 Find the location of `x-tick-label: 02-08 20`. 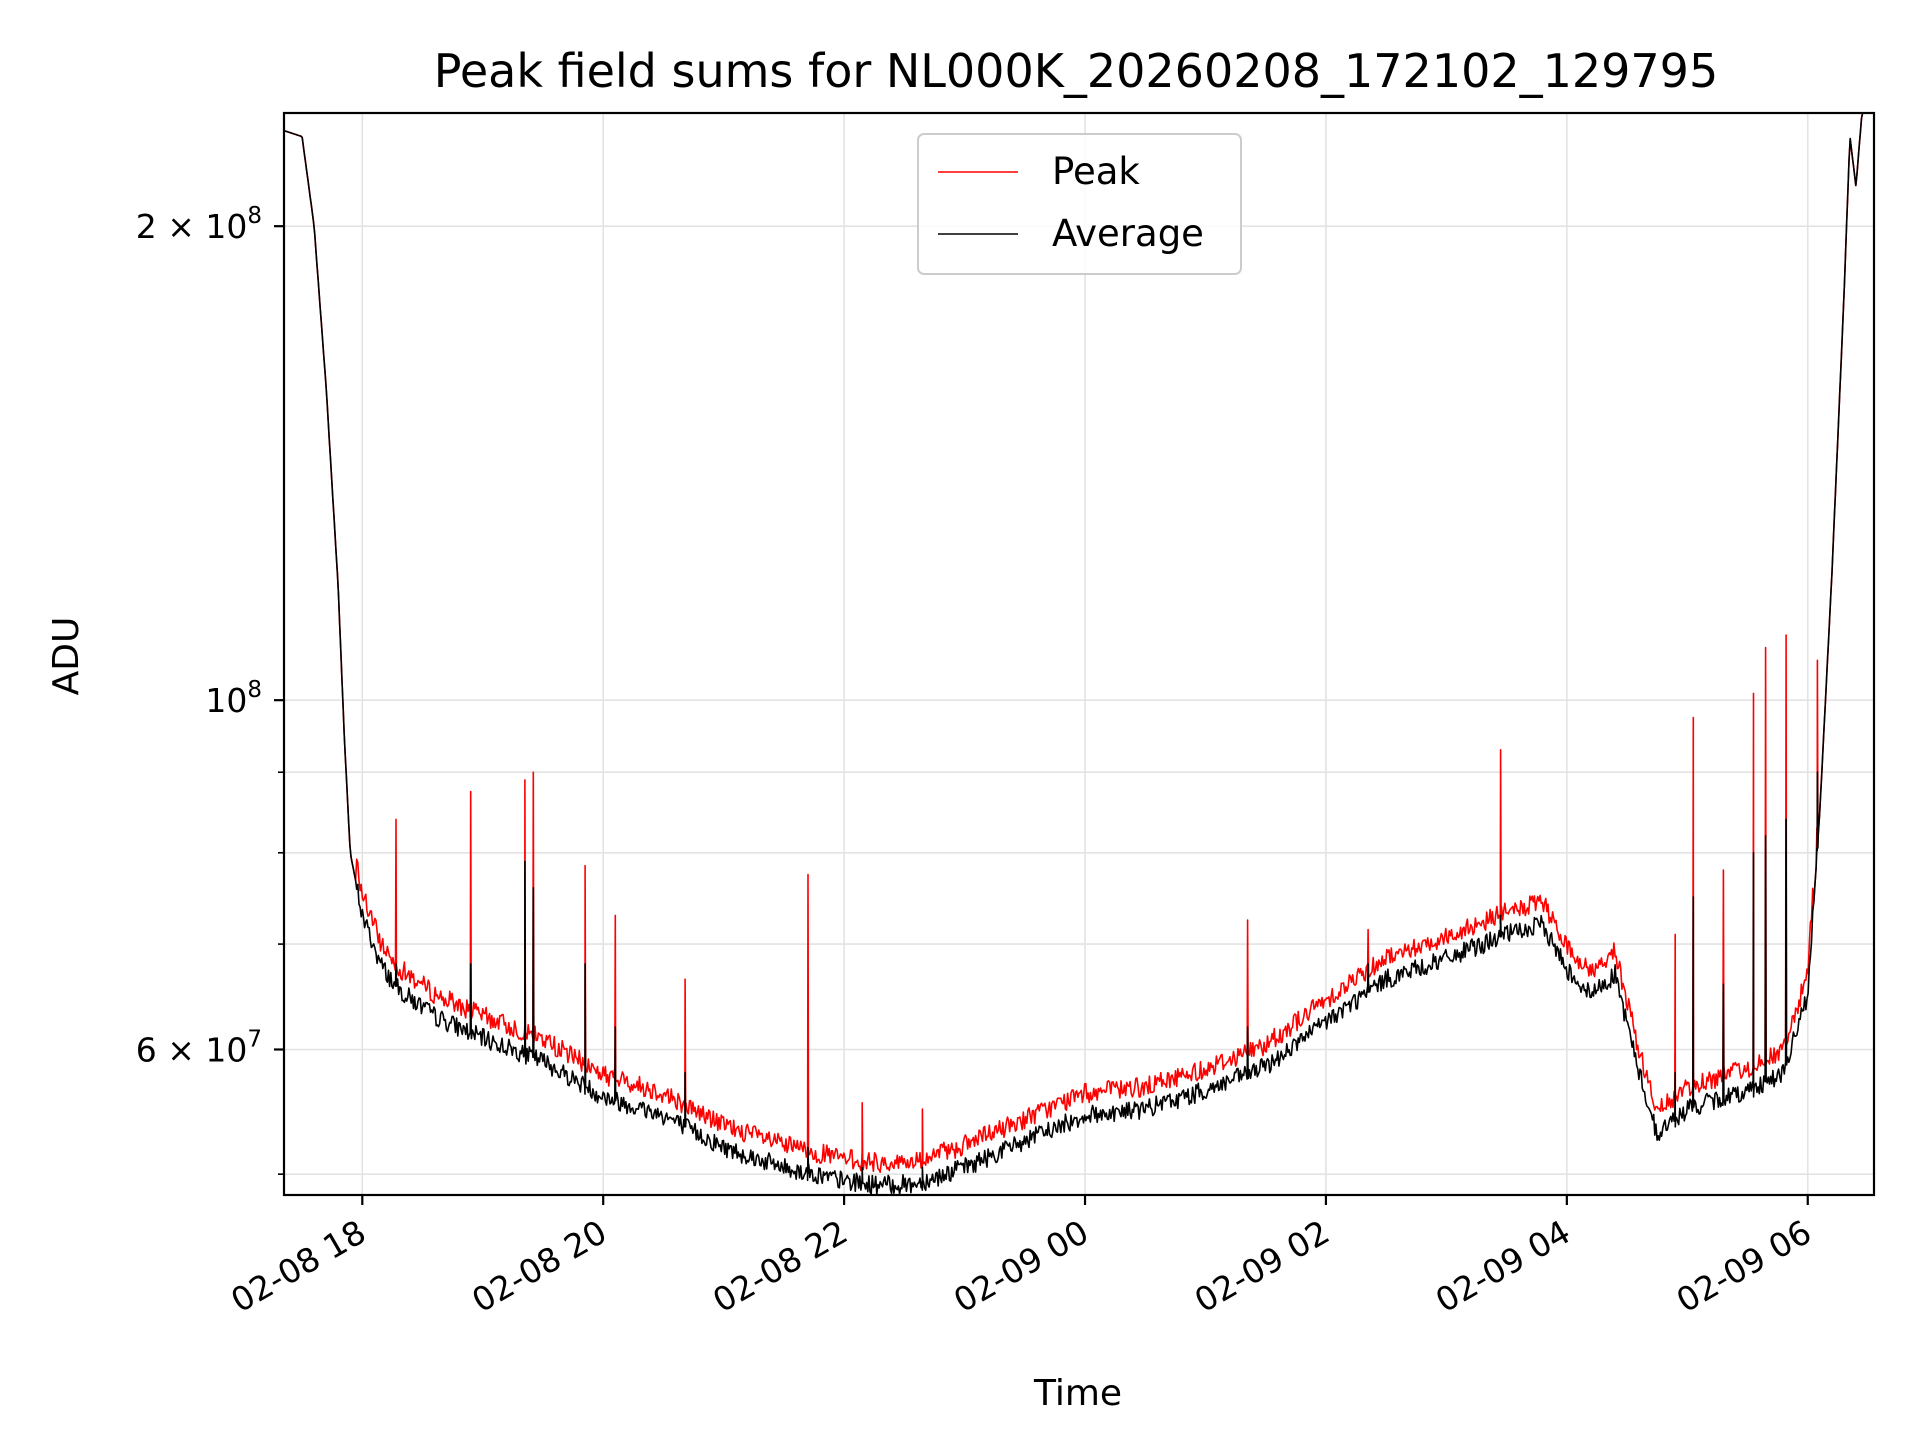

x-tick-label: 02-08 20 is located at coordinates (539, 1266).